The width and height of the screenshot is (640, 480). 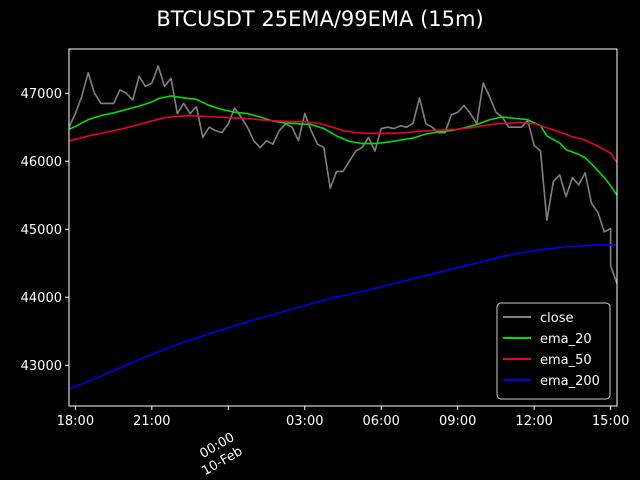 What do you see at coordinates (457, 421) in the screenshot?
I see `x-tick-label: 09:00` at bounding box center [457, 421].